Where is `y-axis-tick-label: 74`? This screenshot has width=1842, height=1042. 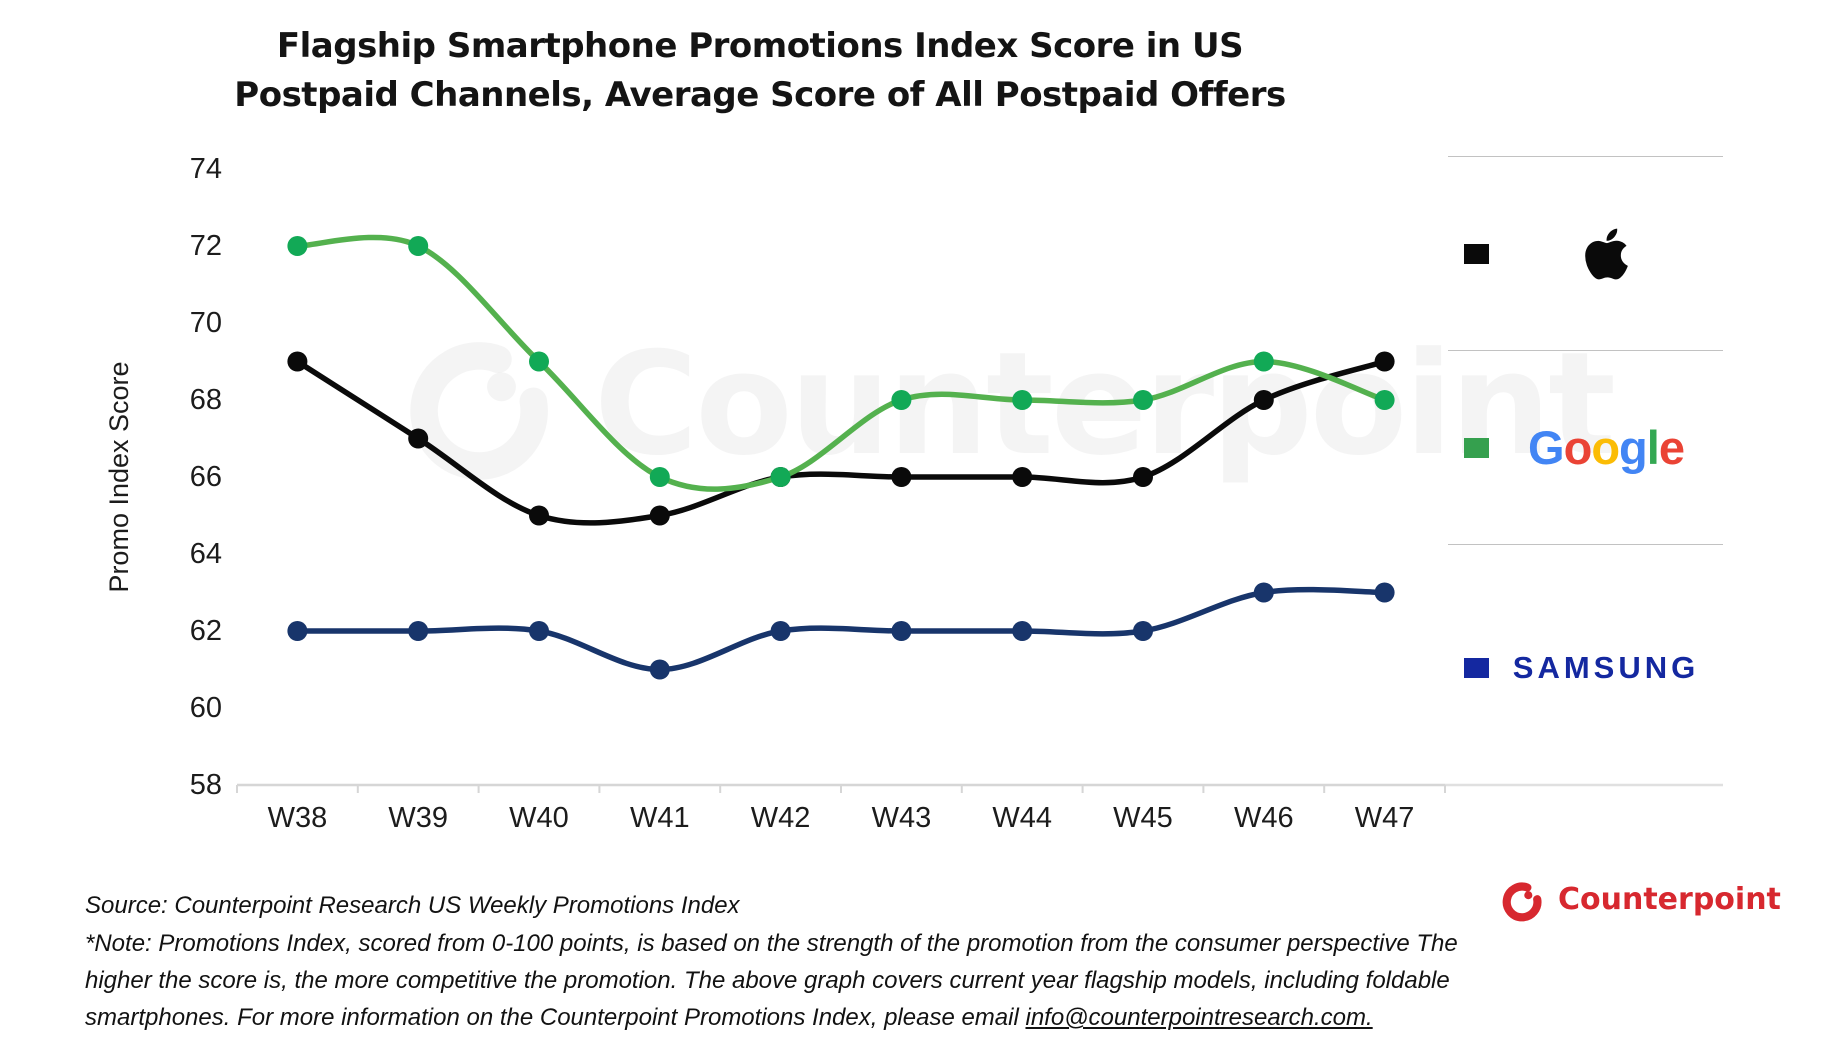
y-axis-tick-label: 74 is located at coordinates (206, 169).